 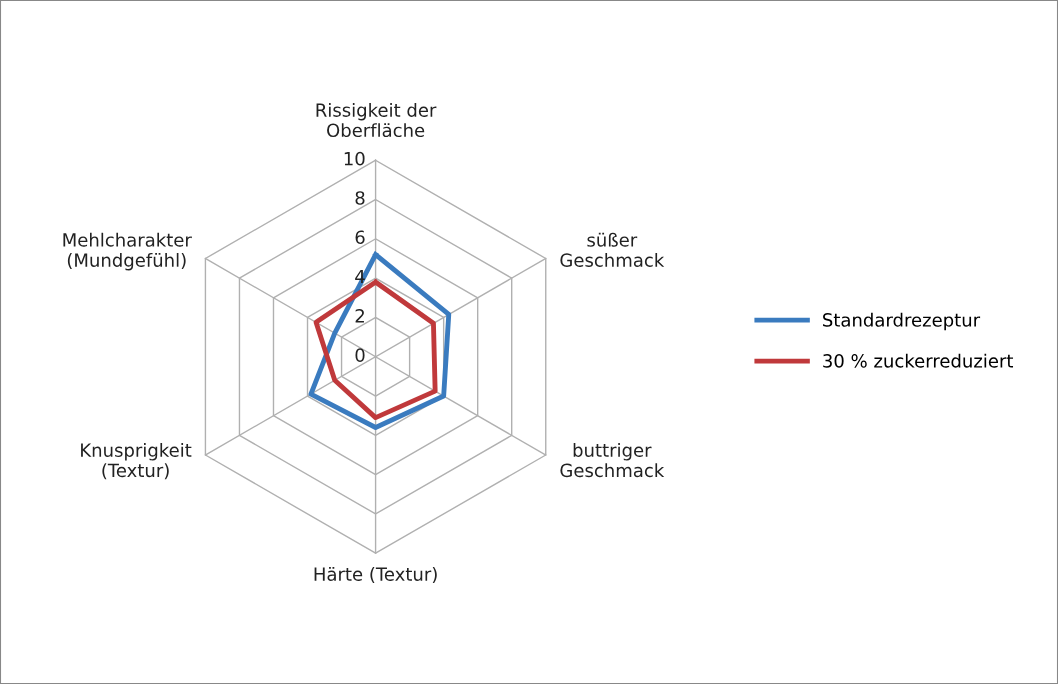 I want to click on spoke-label: Knusprigkeit (Textur), so click(x=136, y=461).